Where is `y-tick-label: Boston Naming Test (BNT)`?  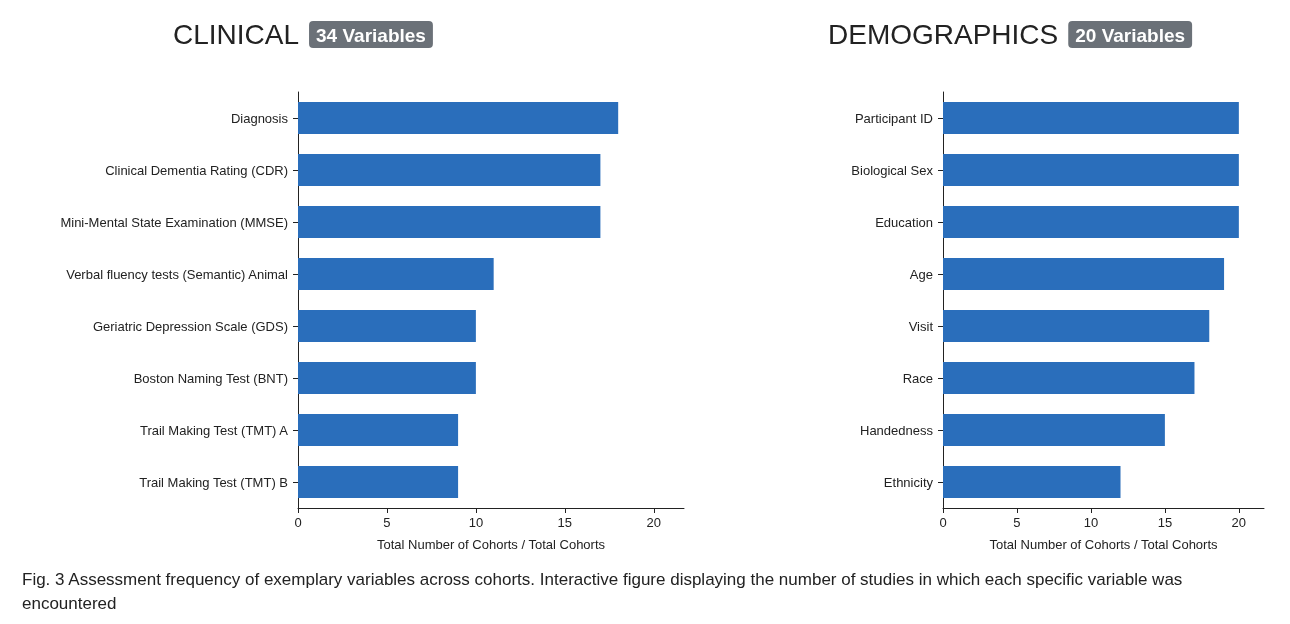 y-tick-label: Boston Naming Test (BNT) is located at coordinates (210, 378).